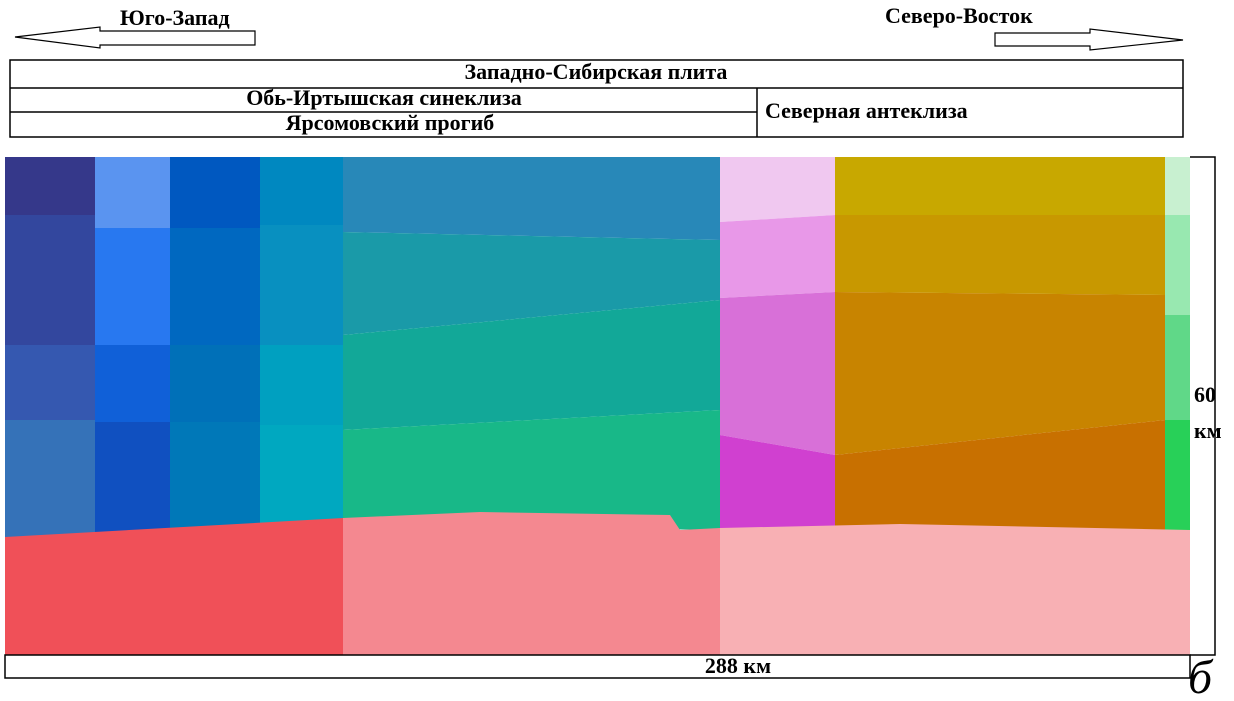 The width and height of the screenshot is (1234, 701). I want to click on trough-label: Ярсомовский прогиб, so click(390, 122).